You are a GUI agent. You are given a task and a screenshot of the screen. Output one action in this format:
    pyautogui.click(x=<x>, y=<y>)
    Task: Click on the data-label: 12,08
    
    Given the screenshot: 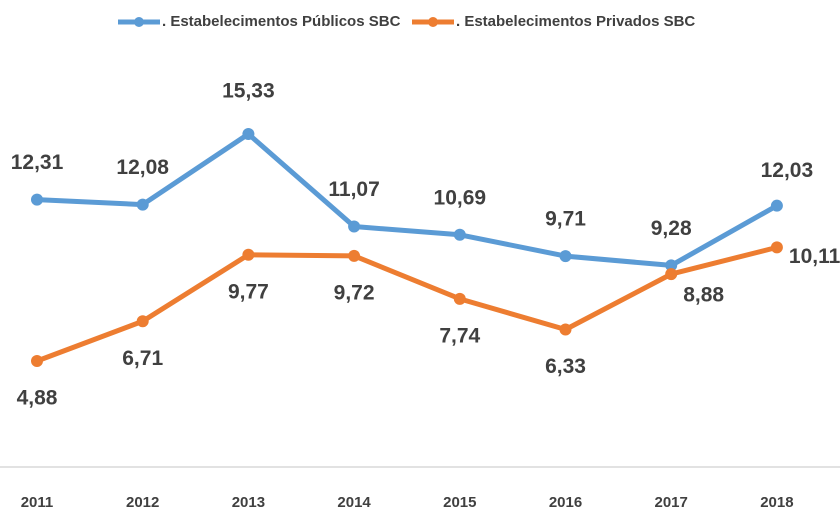 What is the action you would take?
    pyautogui.click(x=142, y=167)
    